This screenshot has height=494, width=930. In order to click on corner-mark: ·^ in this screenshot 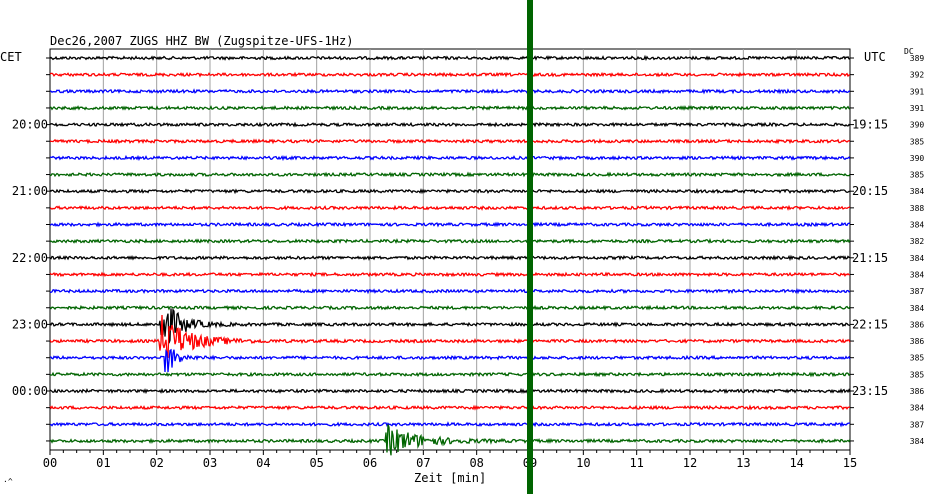, I will do `click(8, 481)`.